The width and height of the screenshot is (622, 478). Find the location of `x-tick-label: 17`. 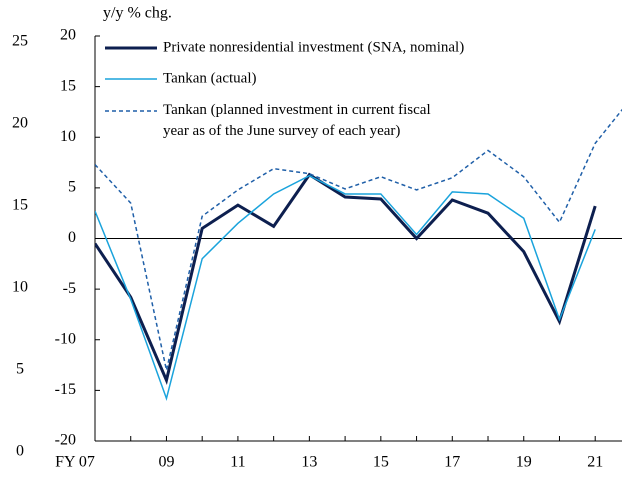

x-tick-label: 17 is located at coordinates (452, 462).